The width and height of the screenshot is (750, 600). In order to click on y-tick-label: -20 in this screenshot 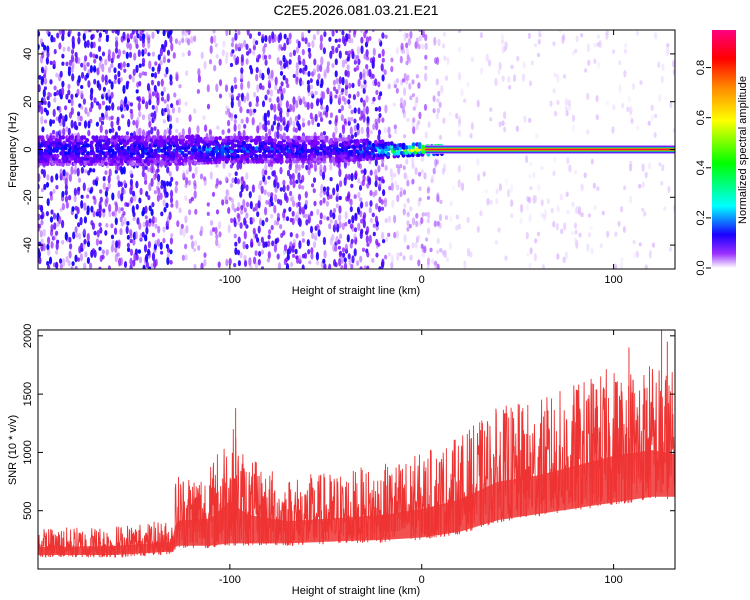, I will do `click(28, 197)`.